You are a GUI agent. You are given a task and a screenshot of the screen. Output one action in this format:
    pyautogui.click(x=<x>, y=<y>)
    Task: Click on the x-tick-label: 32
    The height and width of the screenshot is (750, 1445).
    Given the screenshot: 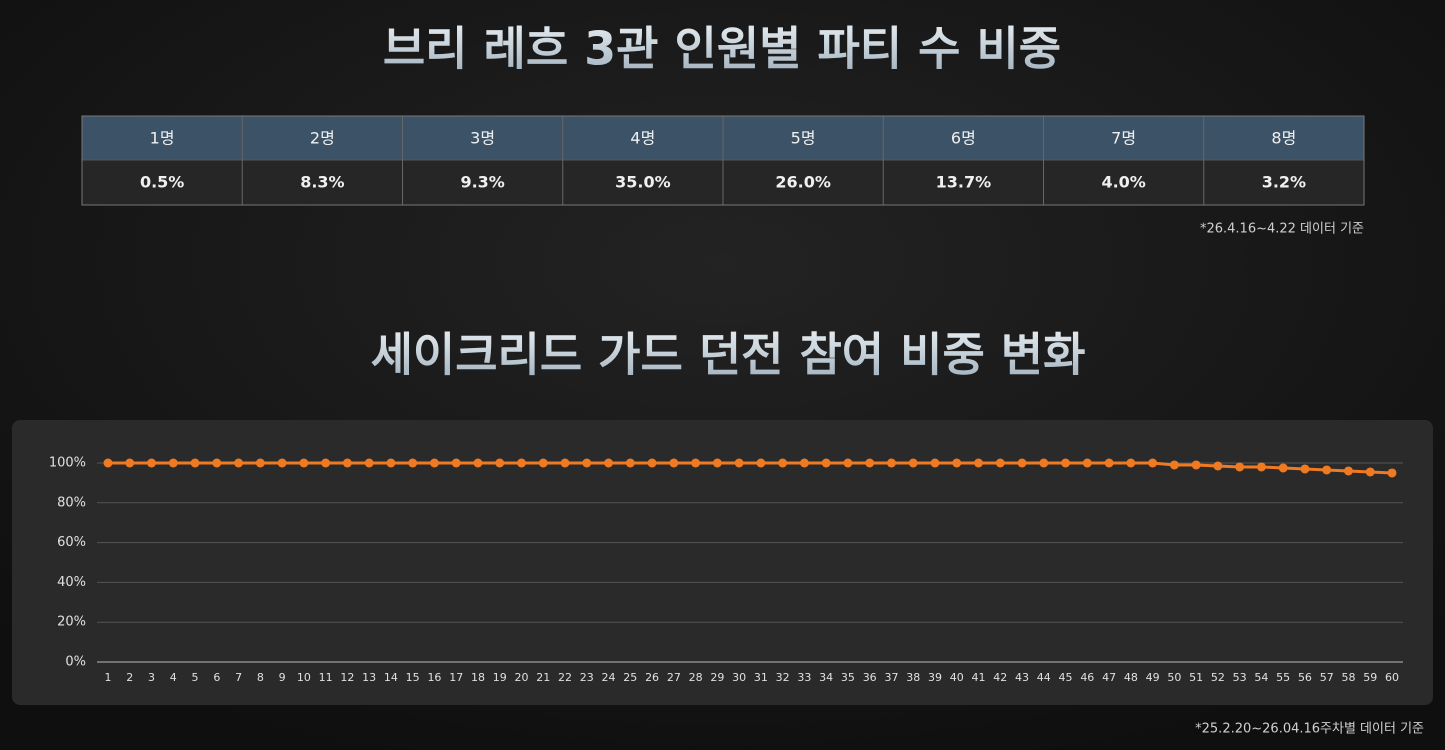 What is the action you would take?
    pyautogui.click(x=783, y=677)
    